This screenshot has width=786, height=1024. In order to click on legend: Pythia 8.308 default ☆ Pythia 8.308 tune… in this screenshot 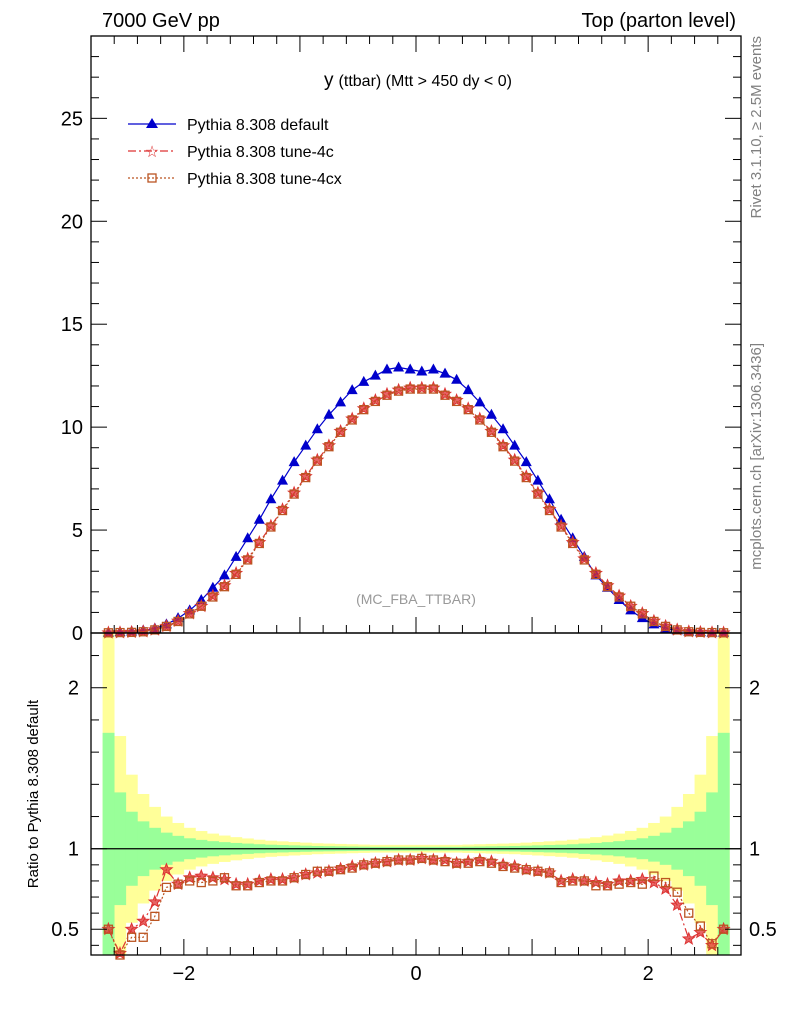, I will do `click(235, 152)`.